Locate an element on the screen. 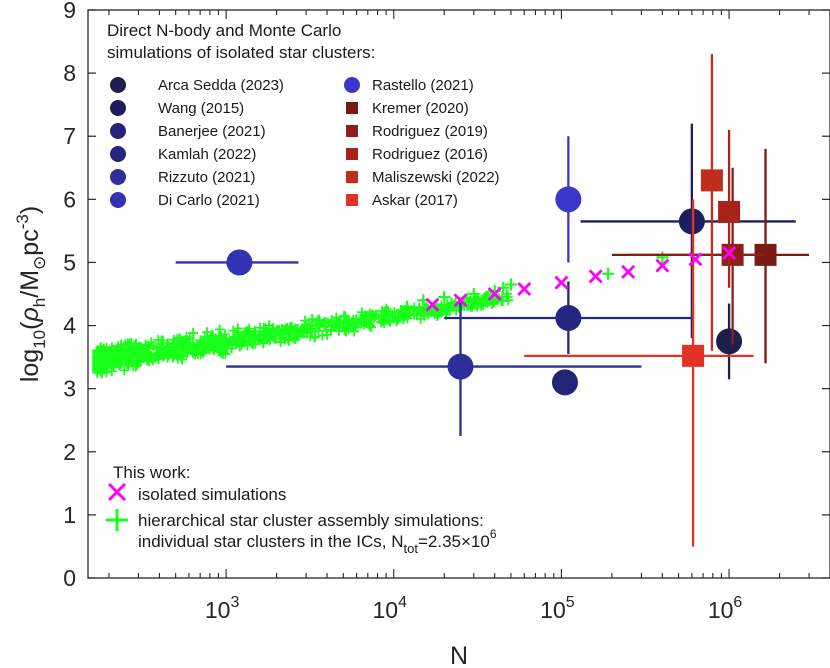 The width and height of the screenshot is (830, 668). isolated-legend-label: isolated simulations is located at coordinates (212, 494).